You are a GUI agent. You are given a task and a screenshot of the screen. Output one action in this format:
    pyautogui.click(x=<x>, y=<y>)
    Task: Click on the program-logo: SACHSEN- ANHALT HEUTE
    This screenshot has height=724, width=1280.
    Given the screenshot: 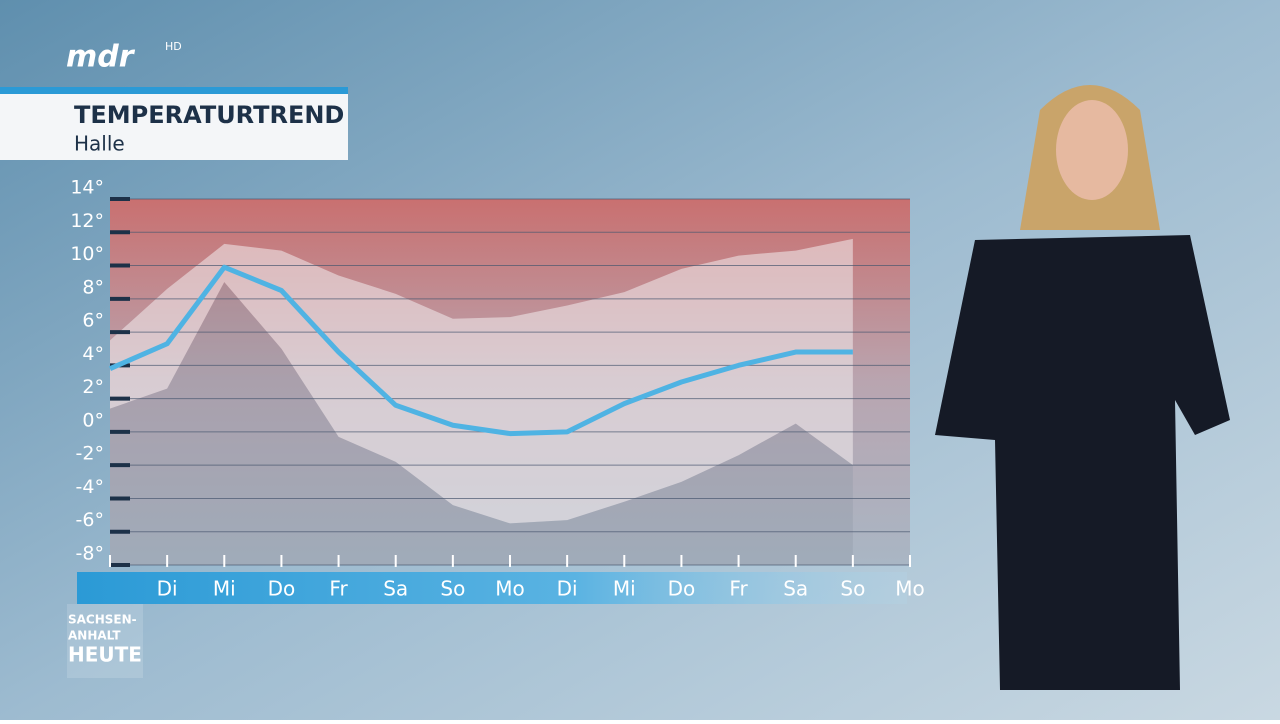 What is the action you would take?
    pyautogui.click(x=105, y=641)
    